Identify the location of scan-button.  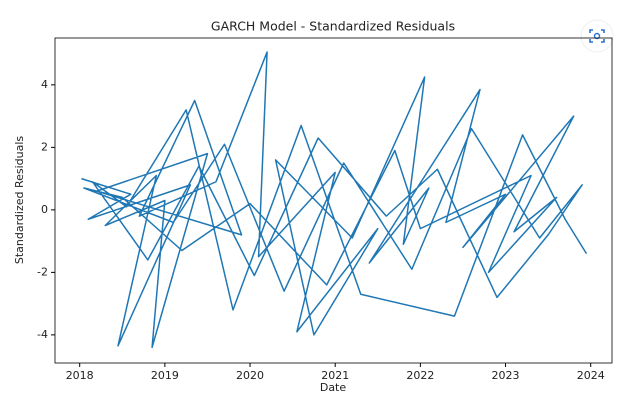
(597, 36).